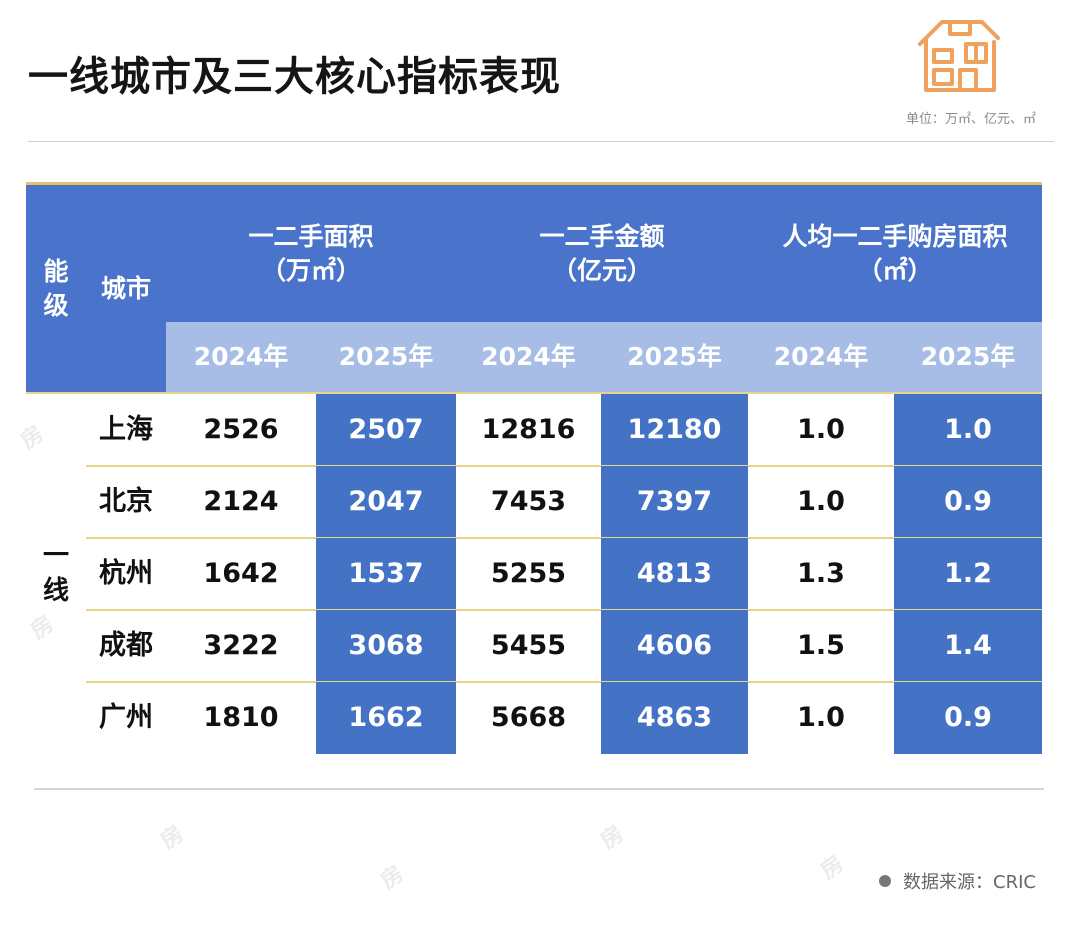 This screenshot has height=928, width=1080. I want to click on source-text: 数据来源：CRIC, so click(969, 882).